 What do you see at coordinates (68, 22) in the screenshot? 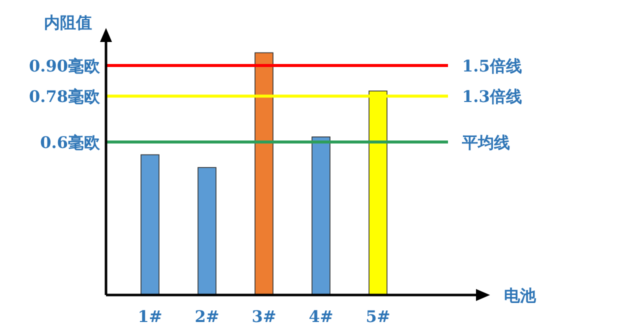
I see `y-axis-title: 内阻值` at bounding box center [68, 22].